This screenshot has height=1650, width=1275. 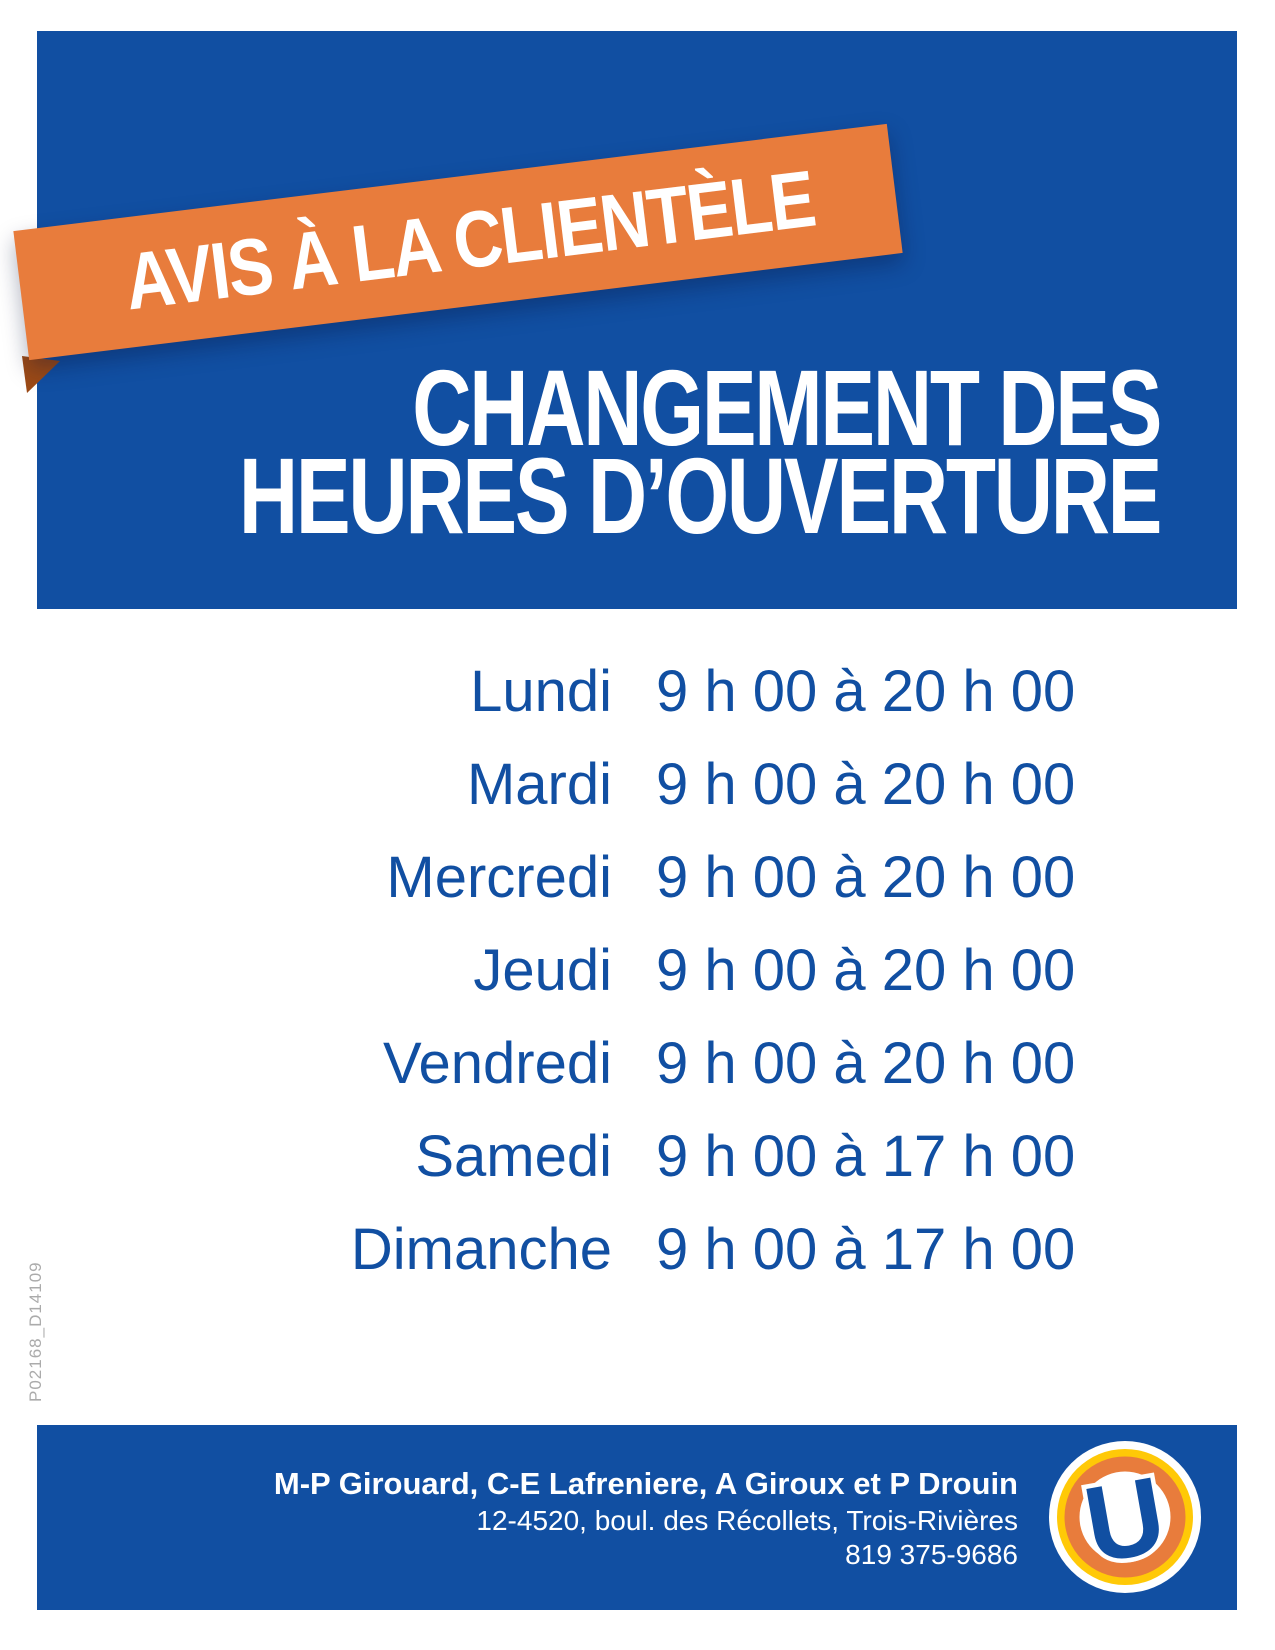 What do you see at coordinates (787, 407) in the screenshot?
I see `page-title-line1: CHANGEMENT DES` at bounding box center [787, 407].